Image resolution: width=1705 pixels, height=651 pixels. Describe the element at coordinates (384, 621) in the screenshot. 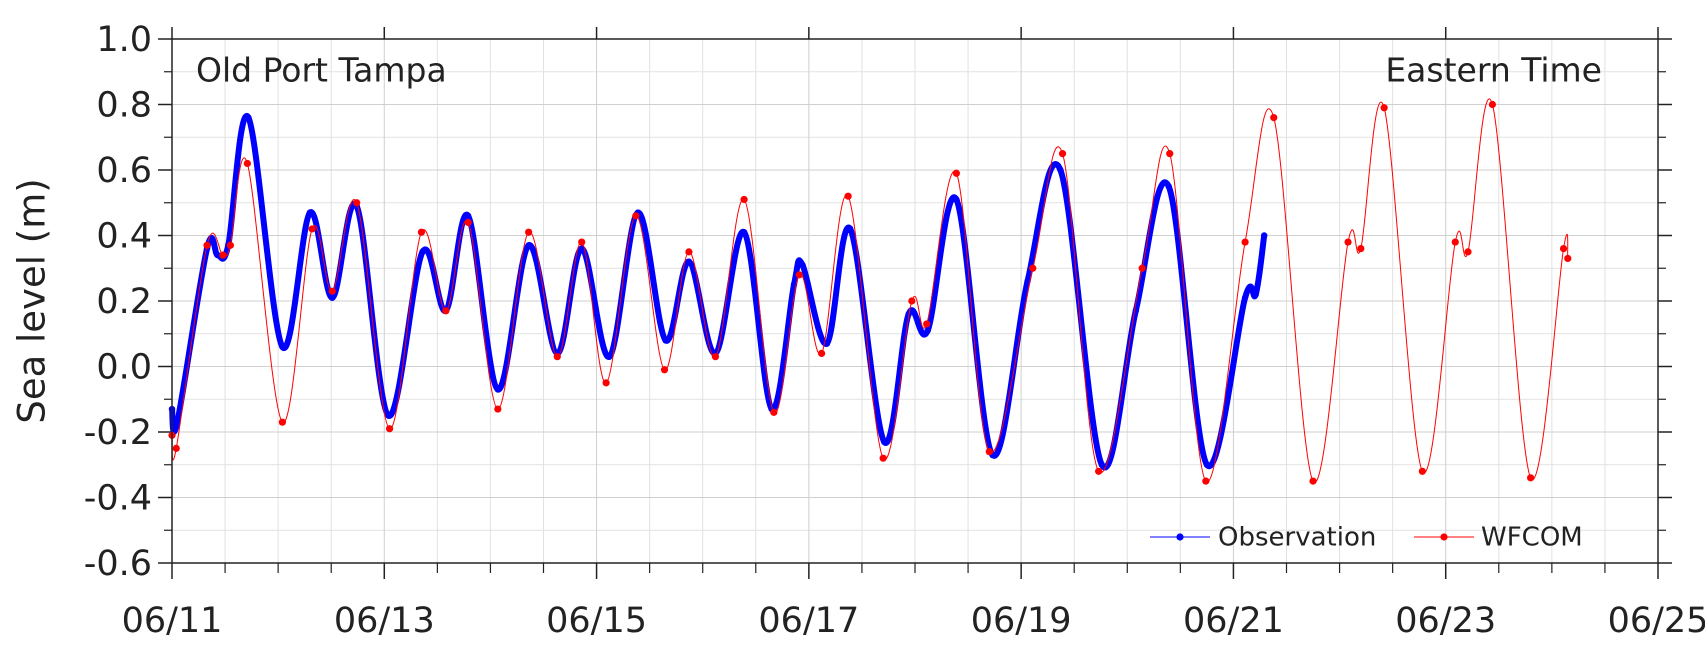

I see `x-tick-label: 06/13` at that location.